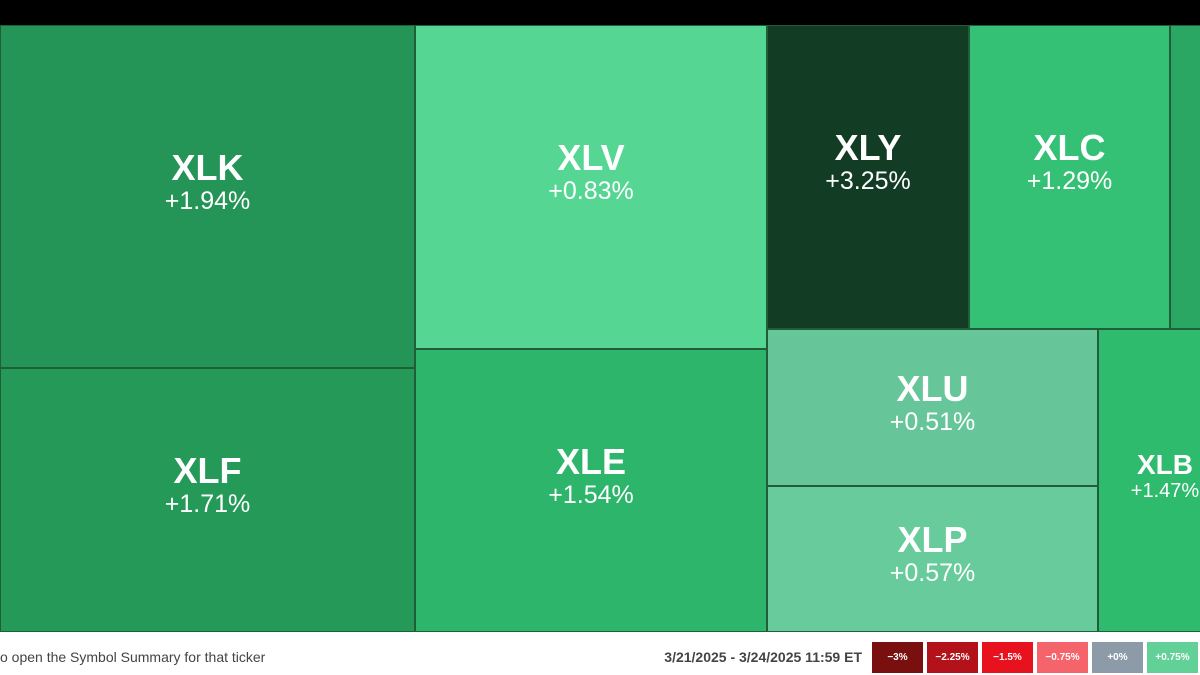 This screenshot has height=675, width=1200. What do you see at coordinates (591, 191) in the screenshot?
I see `ticker-change: +0.83%` at bounding box center [591, 191].